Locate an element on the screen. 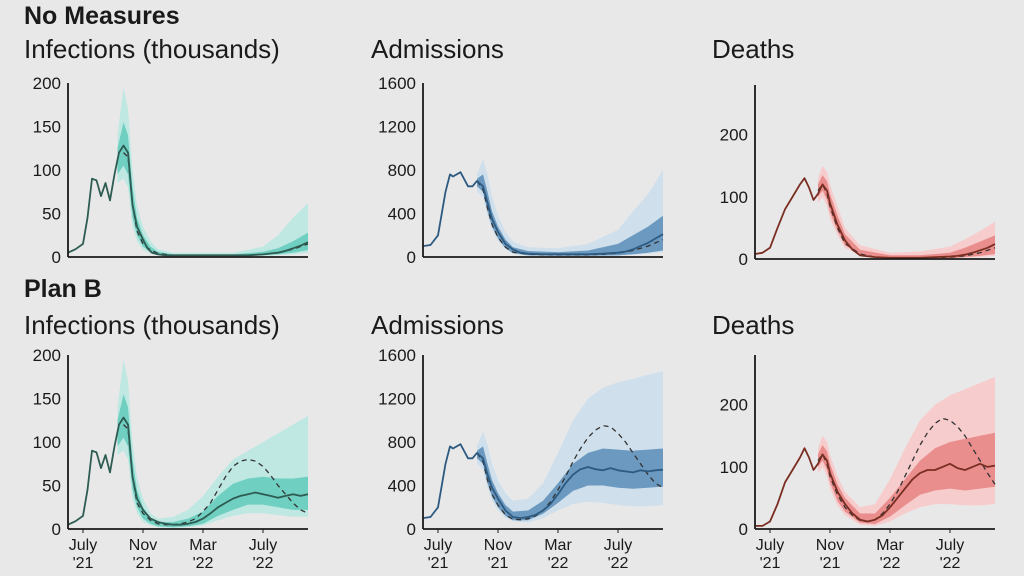  chart-title-pb-admissions: Admissions is located at coordinates (437, 325).